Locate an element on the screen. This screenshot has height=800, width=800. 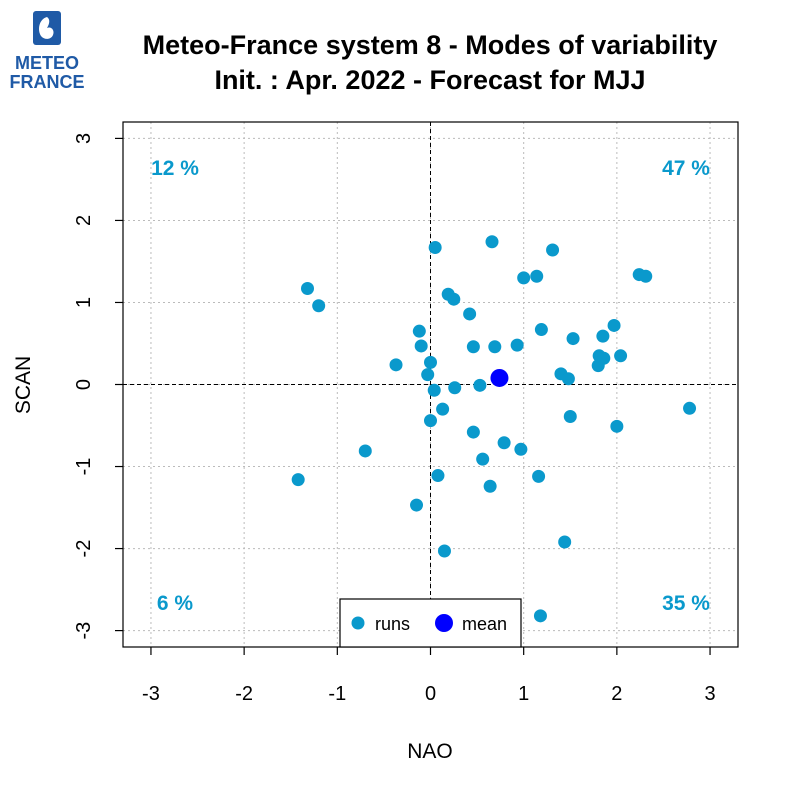
pct-bottom-right: 35 % is located at coordinates (686, 603).